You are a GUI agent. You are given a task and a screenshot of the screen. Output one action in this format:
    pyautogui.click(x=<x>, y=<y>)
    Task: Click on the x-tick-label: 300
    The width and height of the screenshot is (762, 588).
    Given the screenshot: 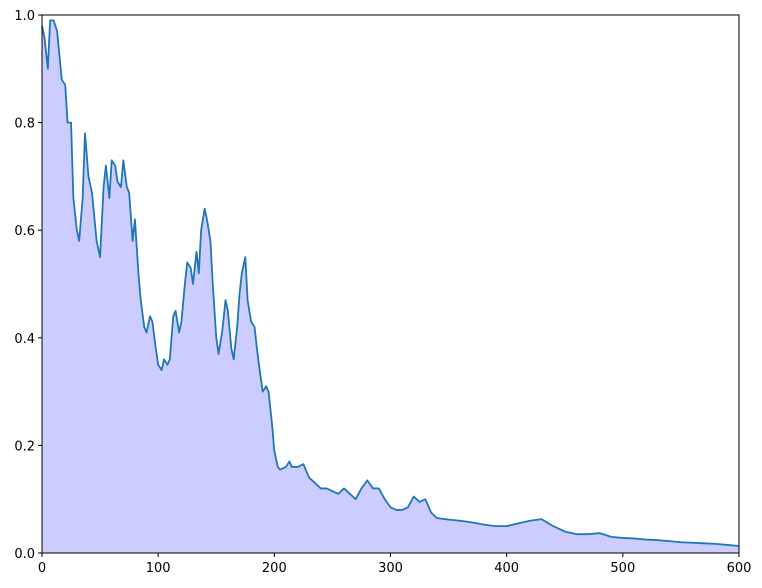 What is the action you would take?
    pyautogui.click(x=390, y=568)
    